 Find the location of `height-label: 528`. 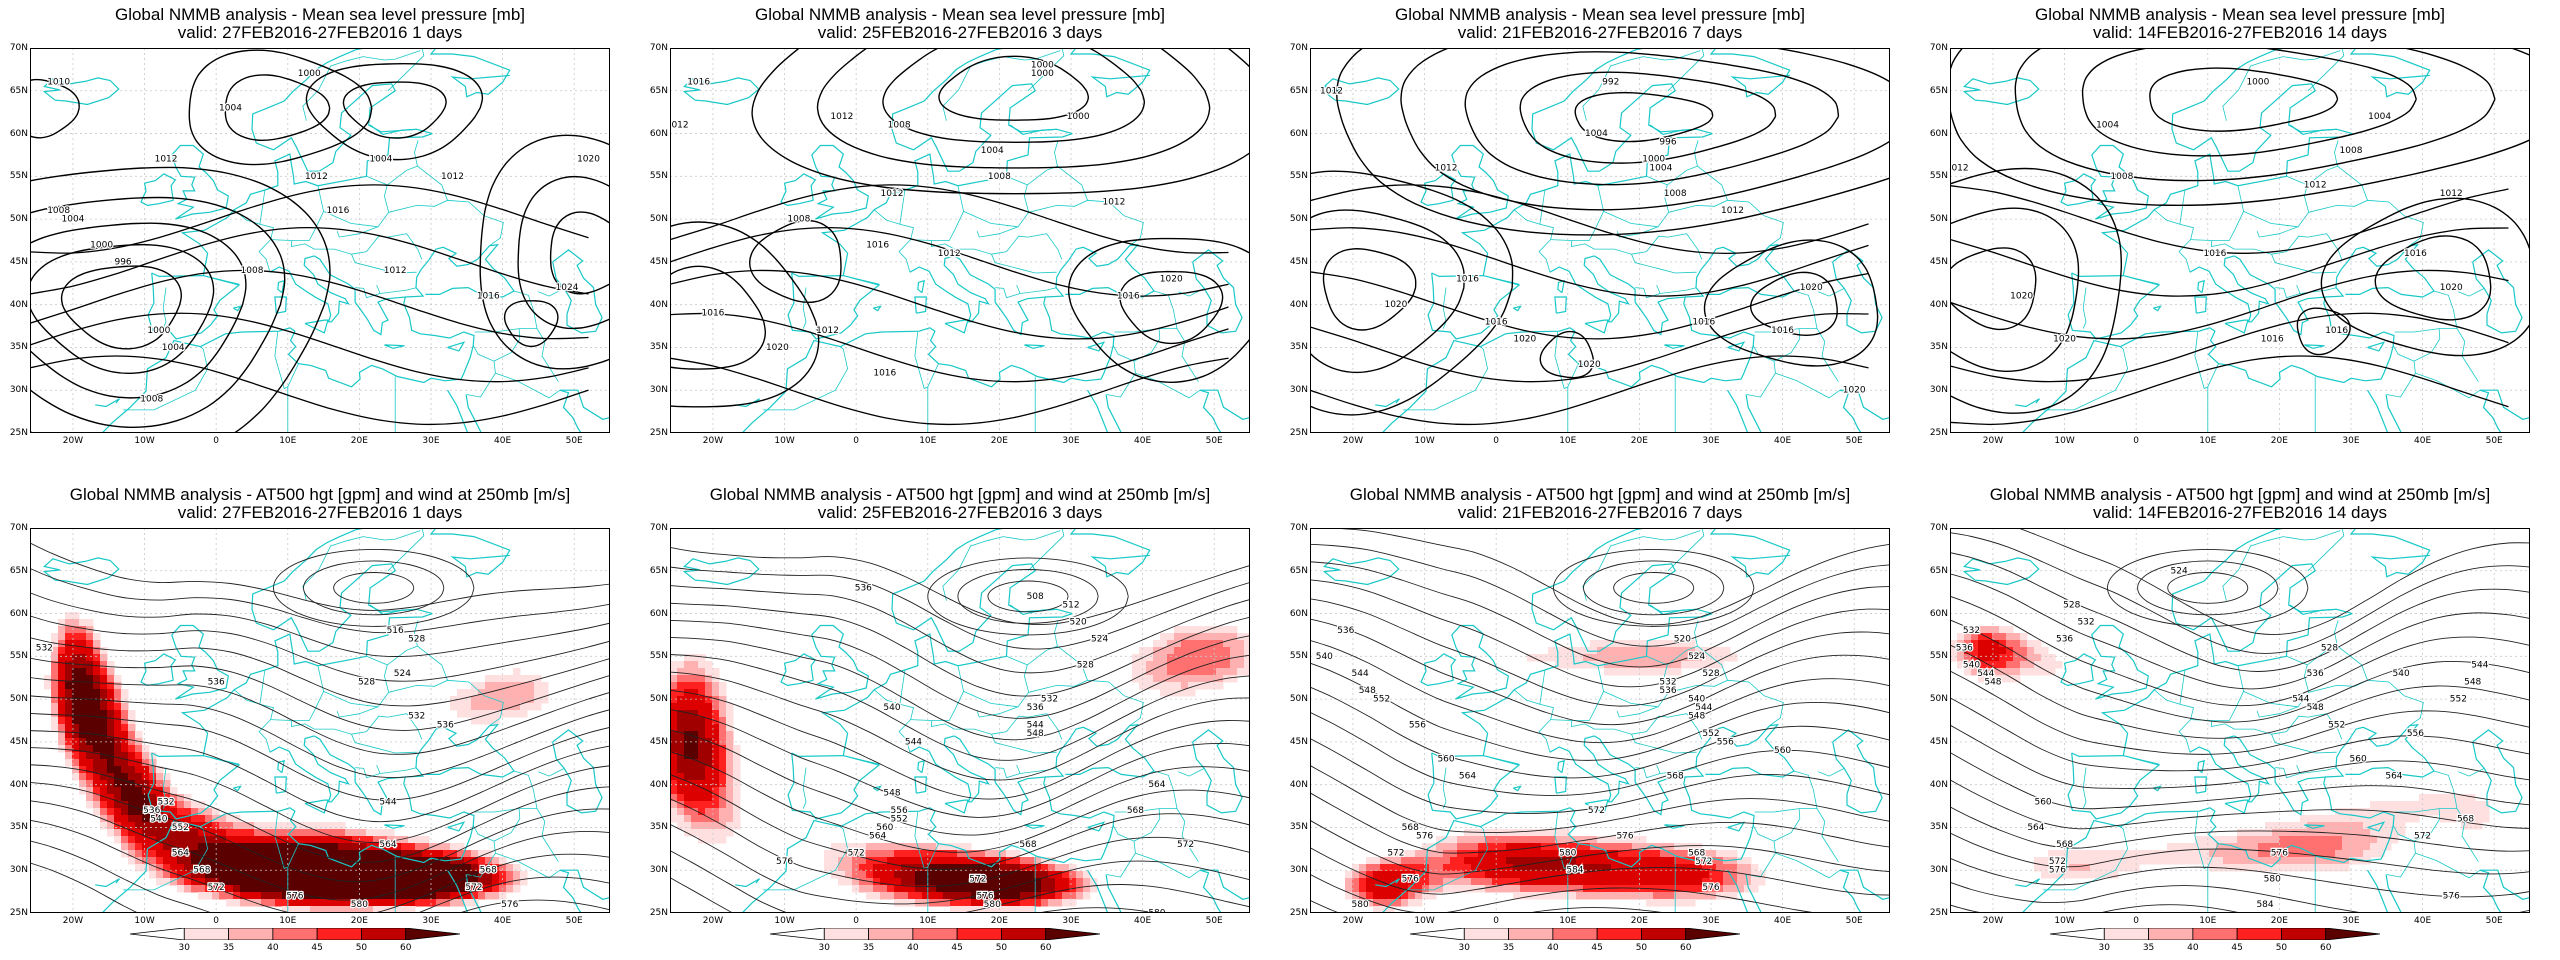

height-label: 528 is located at coordinates (2329, 648).